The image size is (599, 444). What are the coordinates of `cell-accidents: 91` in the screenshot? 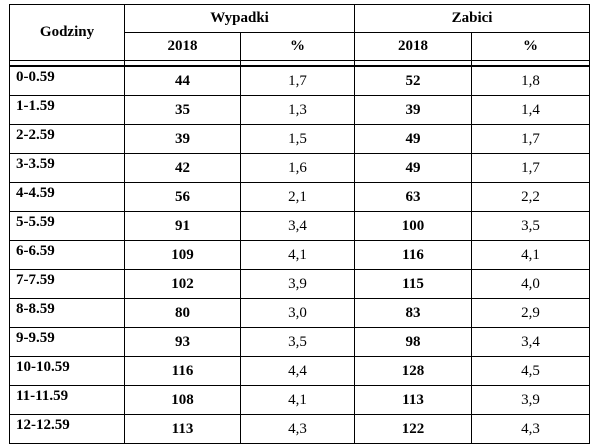 It's located at (182, 226).